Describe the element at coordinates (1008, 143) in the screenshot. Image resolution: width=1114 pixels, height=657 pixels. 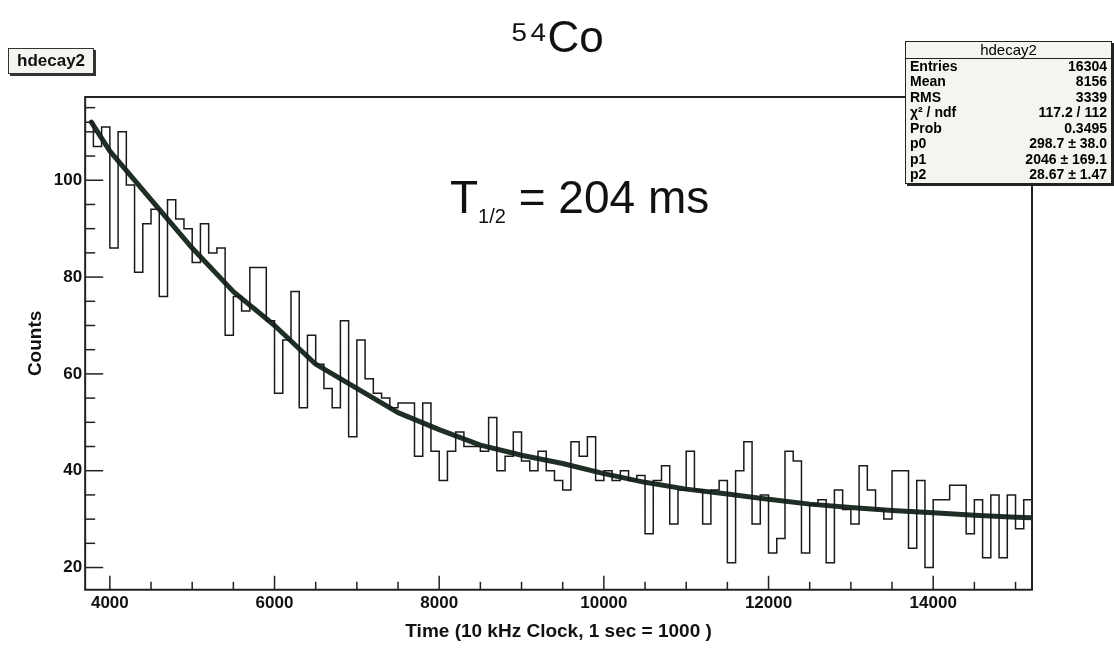
I see `text: p0 298.7 ± 38.0` at that location.